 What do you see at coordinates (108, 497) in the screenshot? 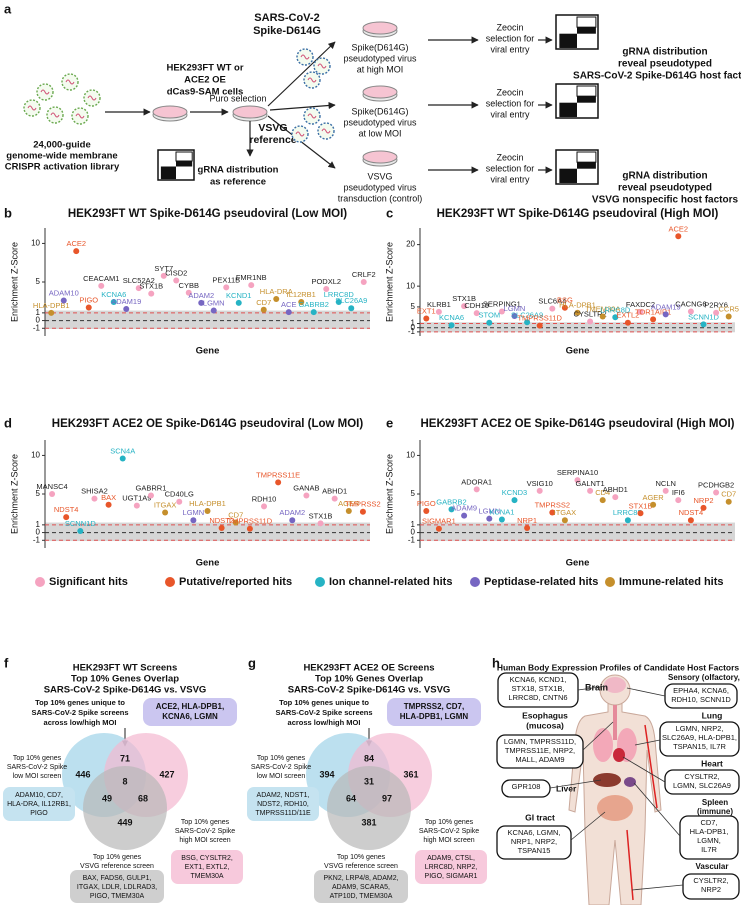
I see `gene-label: BAX` at bounding box center [108, 497].